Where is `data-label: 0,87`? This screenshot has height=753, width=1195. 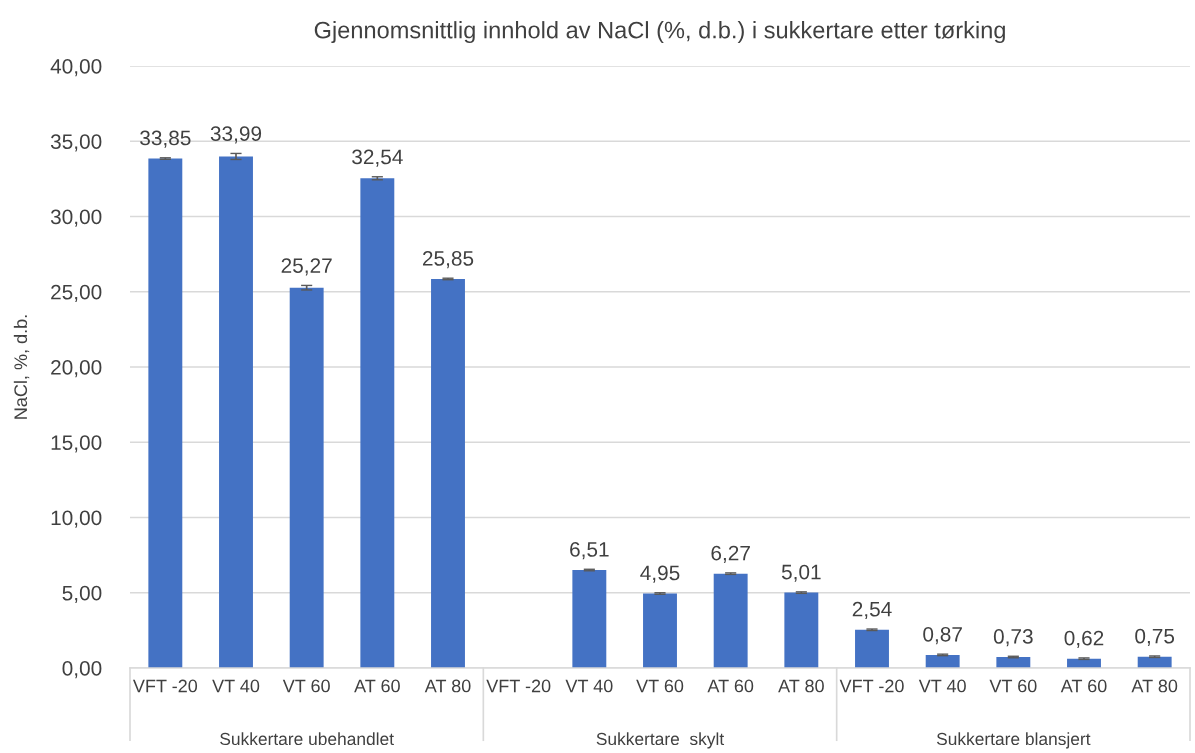
data-label: 0,87 is located at coordinates (942, 635).